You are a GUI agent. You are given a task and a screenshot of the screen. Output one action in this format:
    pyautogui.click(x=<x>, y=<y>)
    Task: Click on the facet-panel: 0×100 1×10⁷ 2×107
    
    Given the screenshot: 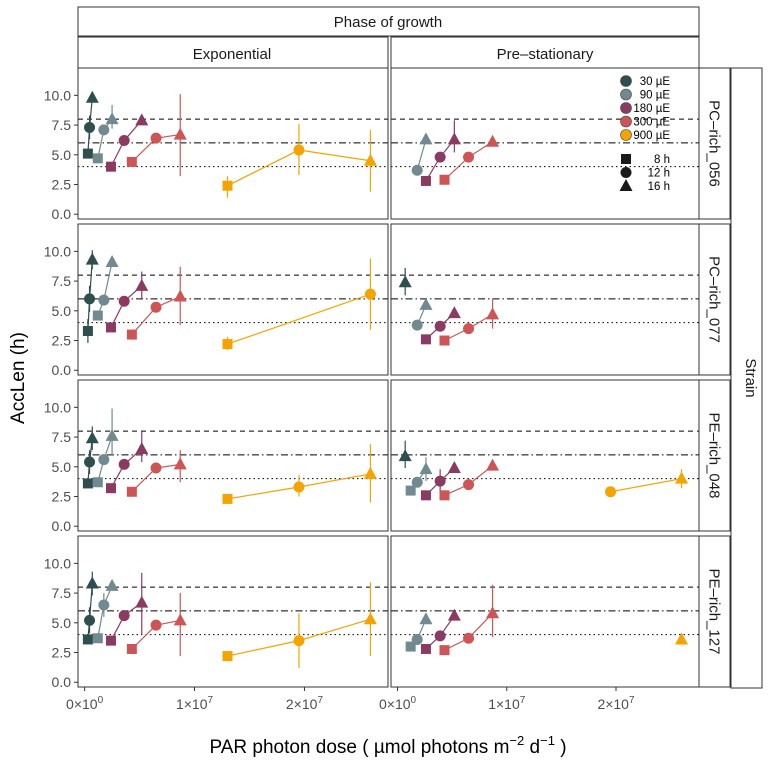 What is the action you would take?
    pyautogui.click(x=539, y=624)
    